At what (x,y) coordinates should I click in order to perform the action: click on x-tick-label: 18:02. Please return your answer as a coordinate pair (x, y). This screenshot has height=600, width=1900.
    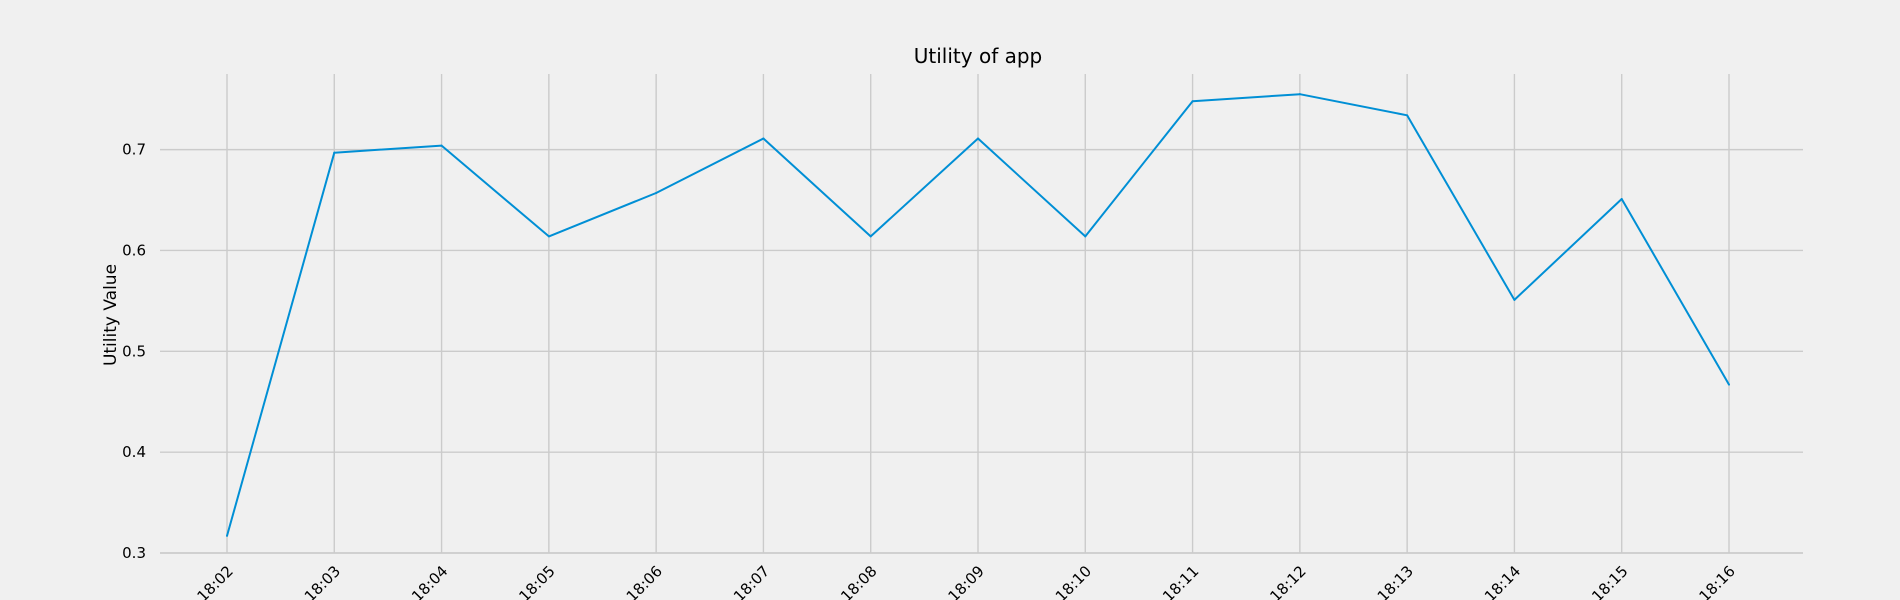
    Looking at the image, I should click on (215, 581).